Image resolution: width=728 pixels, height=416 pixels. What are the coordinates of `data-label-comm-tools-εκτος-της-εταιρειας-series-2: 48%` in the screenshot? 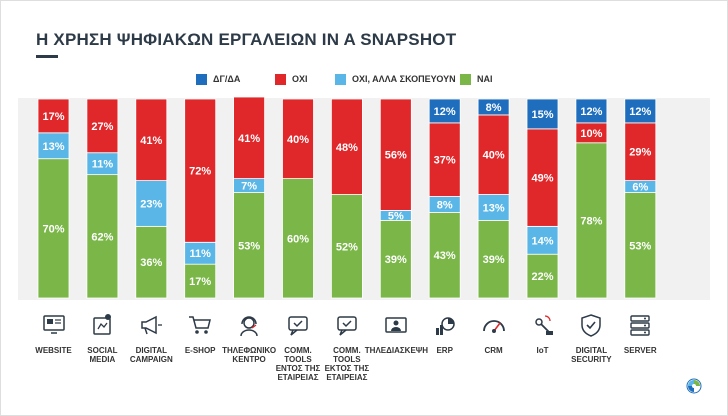 It's located at (347, 148).